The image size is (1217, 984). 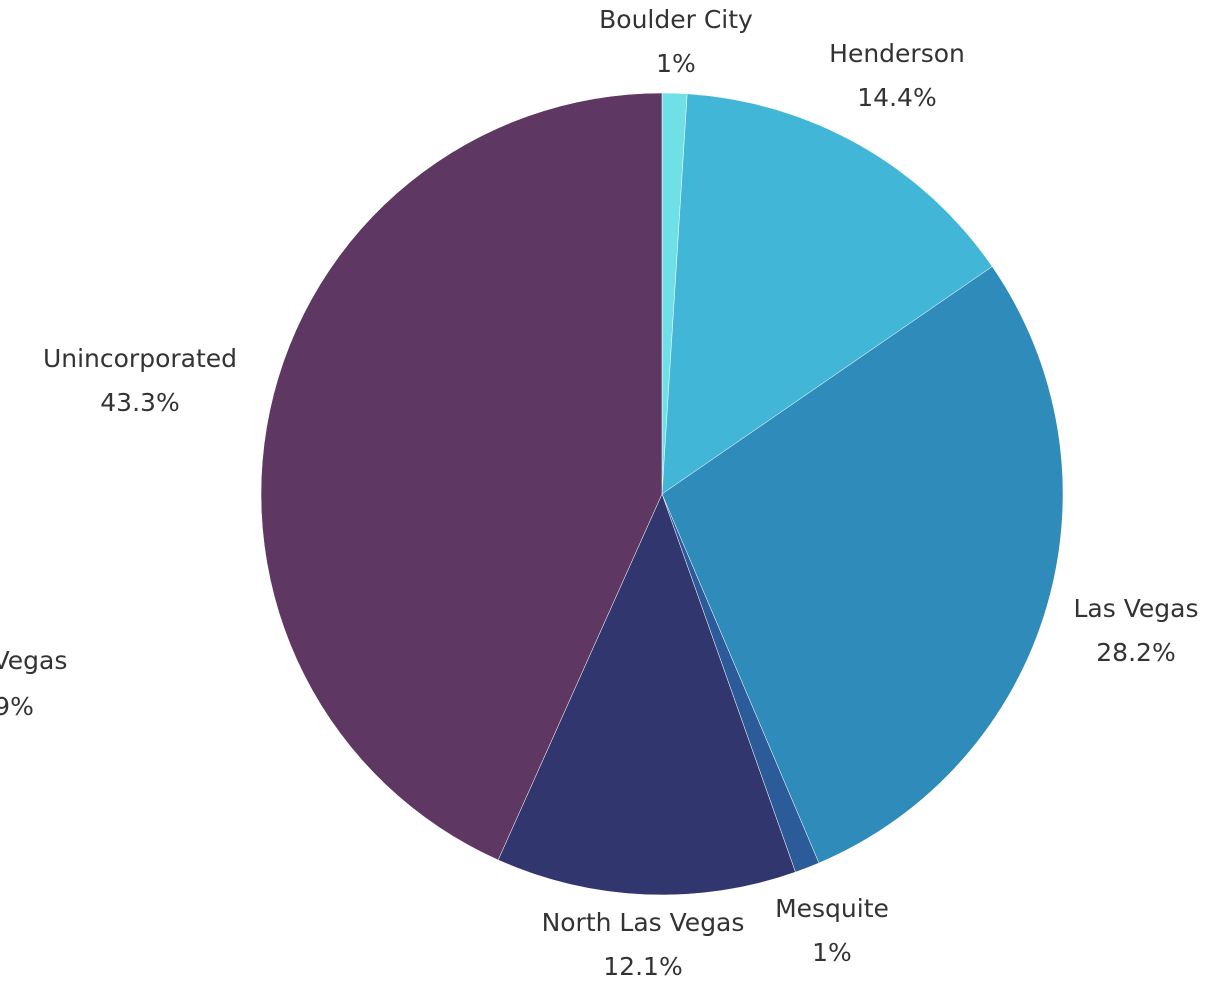 What do you see at coordinates (140, 358) in the screenshot?
I see `slice-label: Unincorporated` at bounding box center [140, 358].